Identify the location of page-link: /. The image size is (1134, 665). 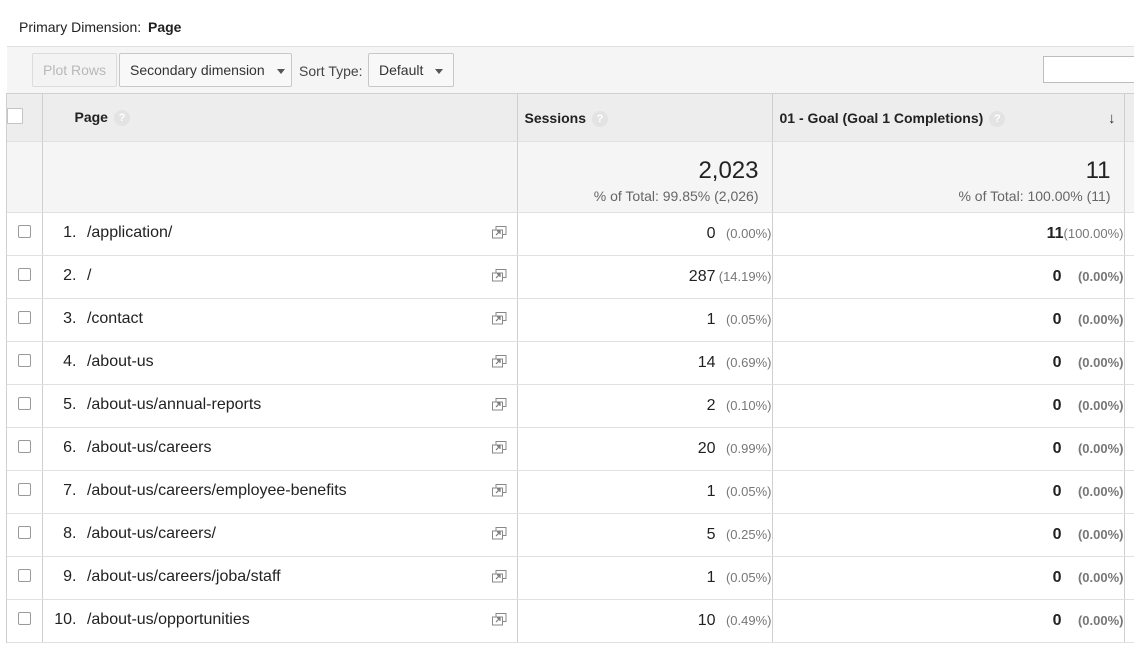
(89, 275).